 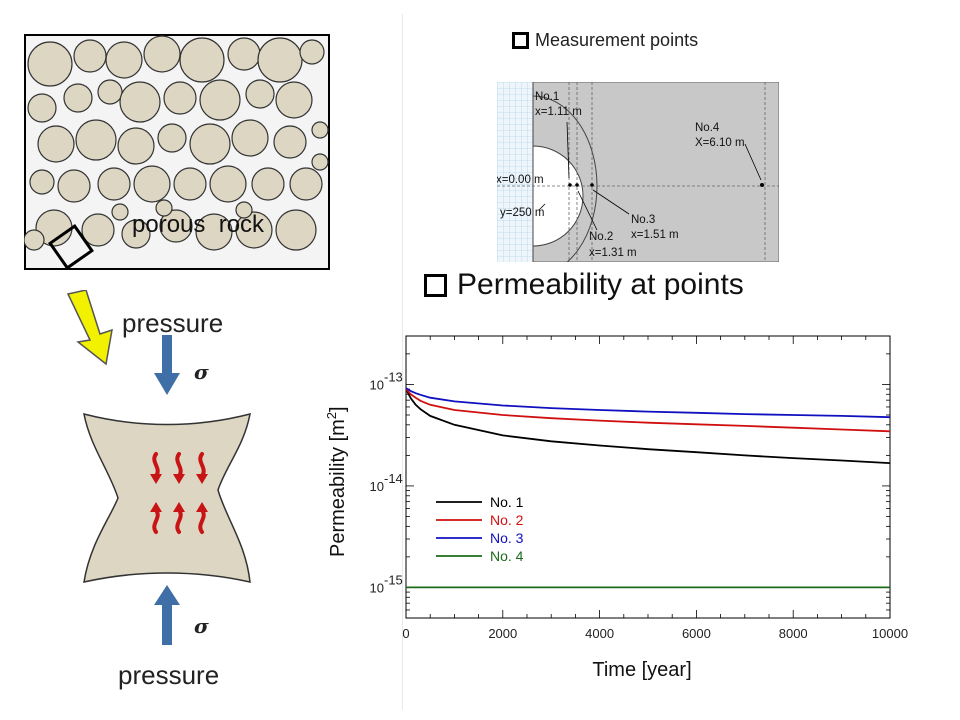 I want to click on grain-shape, so click(x=167, y=497).